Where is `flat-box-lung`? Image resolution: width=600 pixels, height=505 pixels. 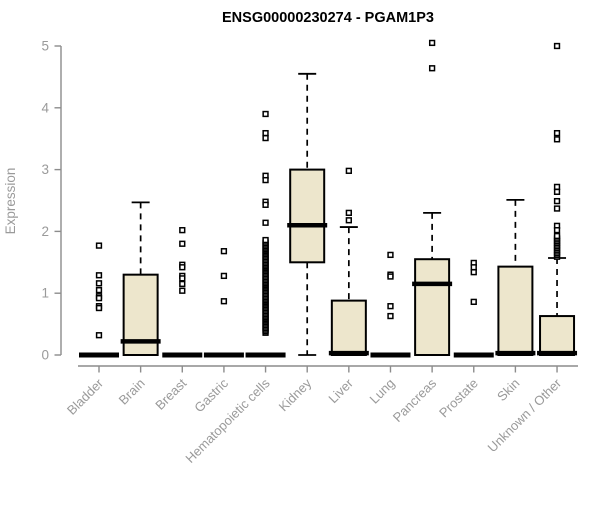 flat-box-lung is located at coordinates (390, 355).